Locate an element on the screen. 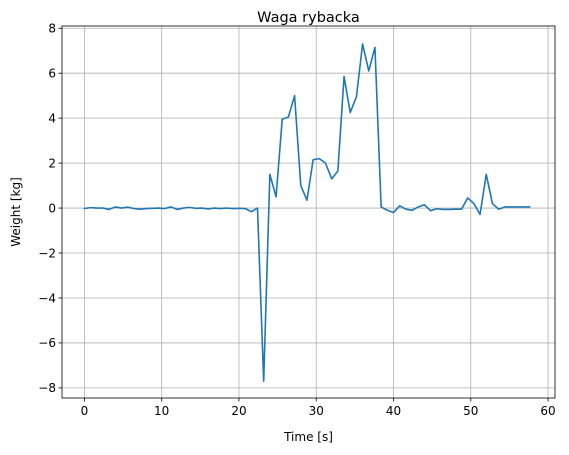  x-tick-label: 50 is located at coordinates (470, 411).